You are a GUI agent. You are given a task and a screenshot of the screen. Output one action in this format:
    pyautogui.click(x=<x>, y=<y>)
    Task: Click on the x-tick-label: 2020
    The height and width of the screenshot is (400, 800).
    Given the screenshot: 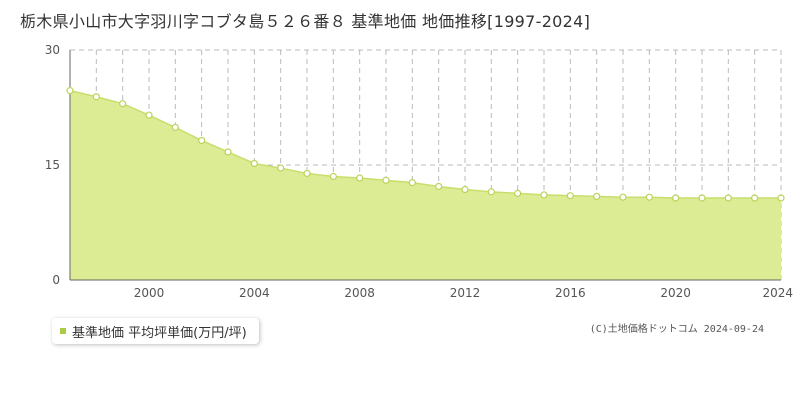 What is the action you would take?
    pyautogui.click(x=675, y=293)
    